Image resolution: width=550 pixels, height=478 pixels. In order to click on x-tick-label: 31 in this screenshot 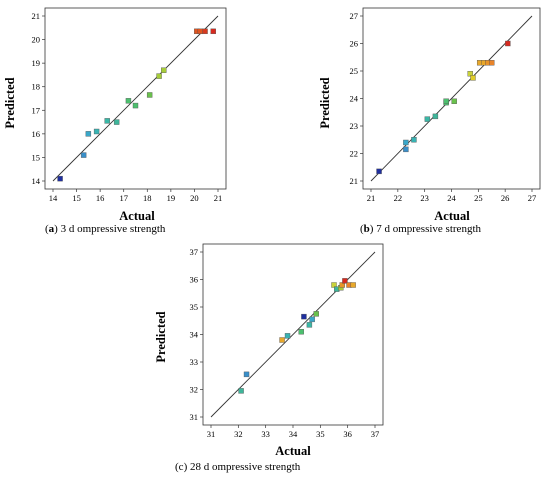, I will do `click(211, 434)`.